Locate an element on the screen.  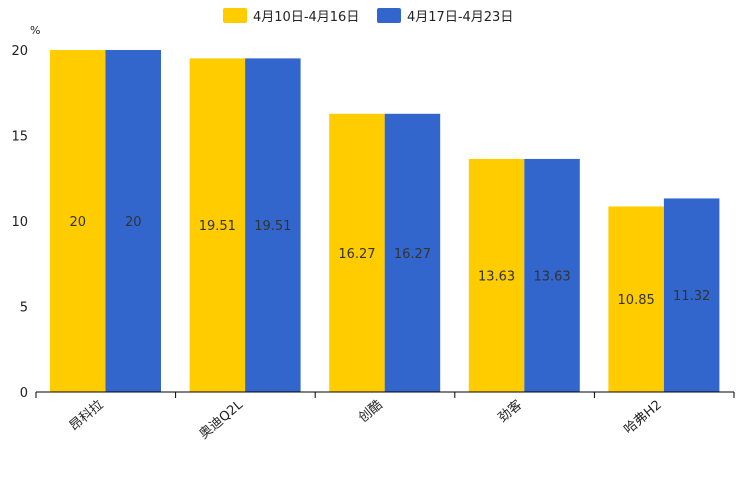
x-tick-label: 奥迪Q2L is located at coordinates (222, 419).